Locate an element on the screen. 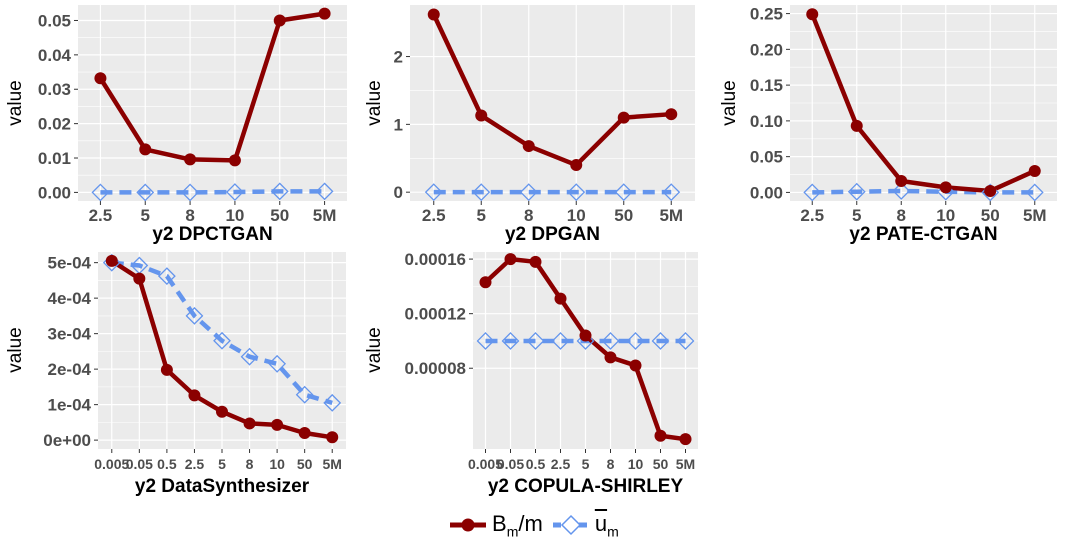  chart-panel-2: 0 1 2 2.5 5 8 10 50 5M y2 DPGAN value is located at coordinates (529, 125).